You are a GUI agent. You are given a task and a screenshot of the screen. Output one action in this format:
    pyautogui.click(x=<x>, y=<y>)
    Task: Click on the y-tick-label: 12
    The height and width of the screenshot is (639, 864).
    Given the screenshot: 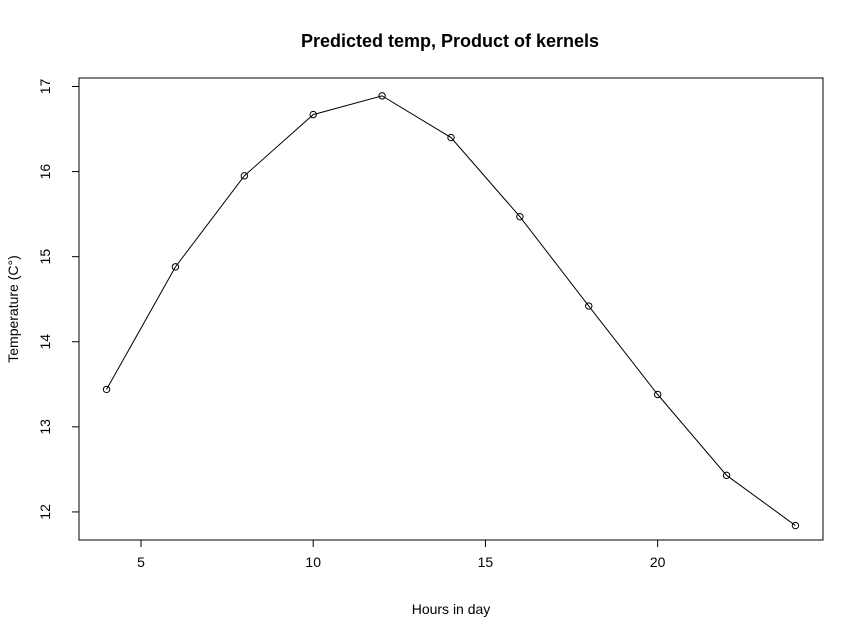 What is the action you would take?
    pyautogui.click(x=45, y=512)
    